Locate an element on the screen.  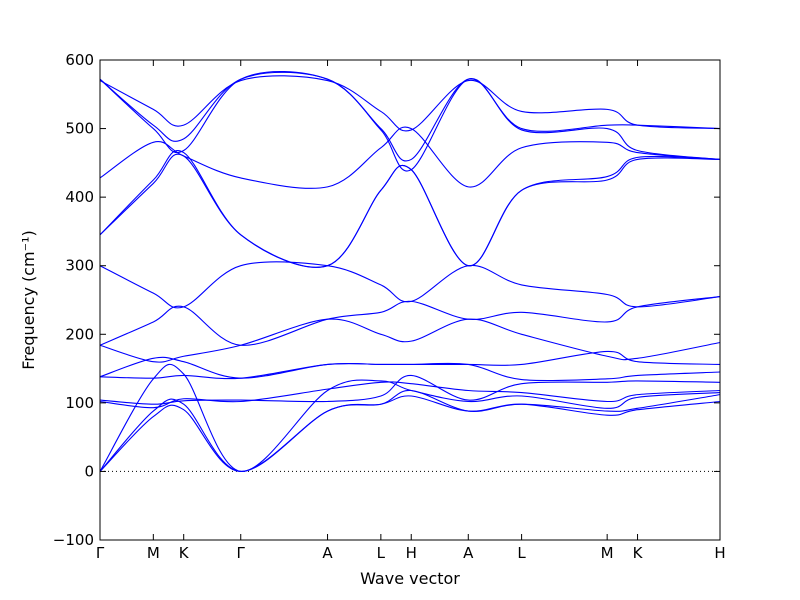
x-axis-title: Wave vector is located at coordinates (410, 578).